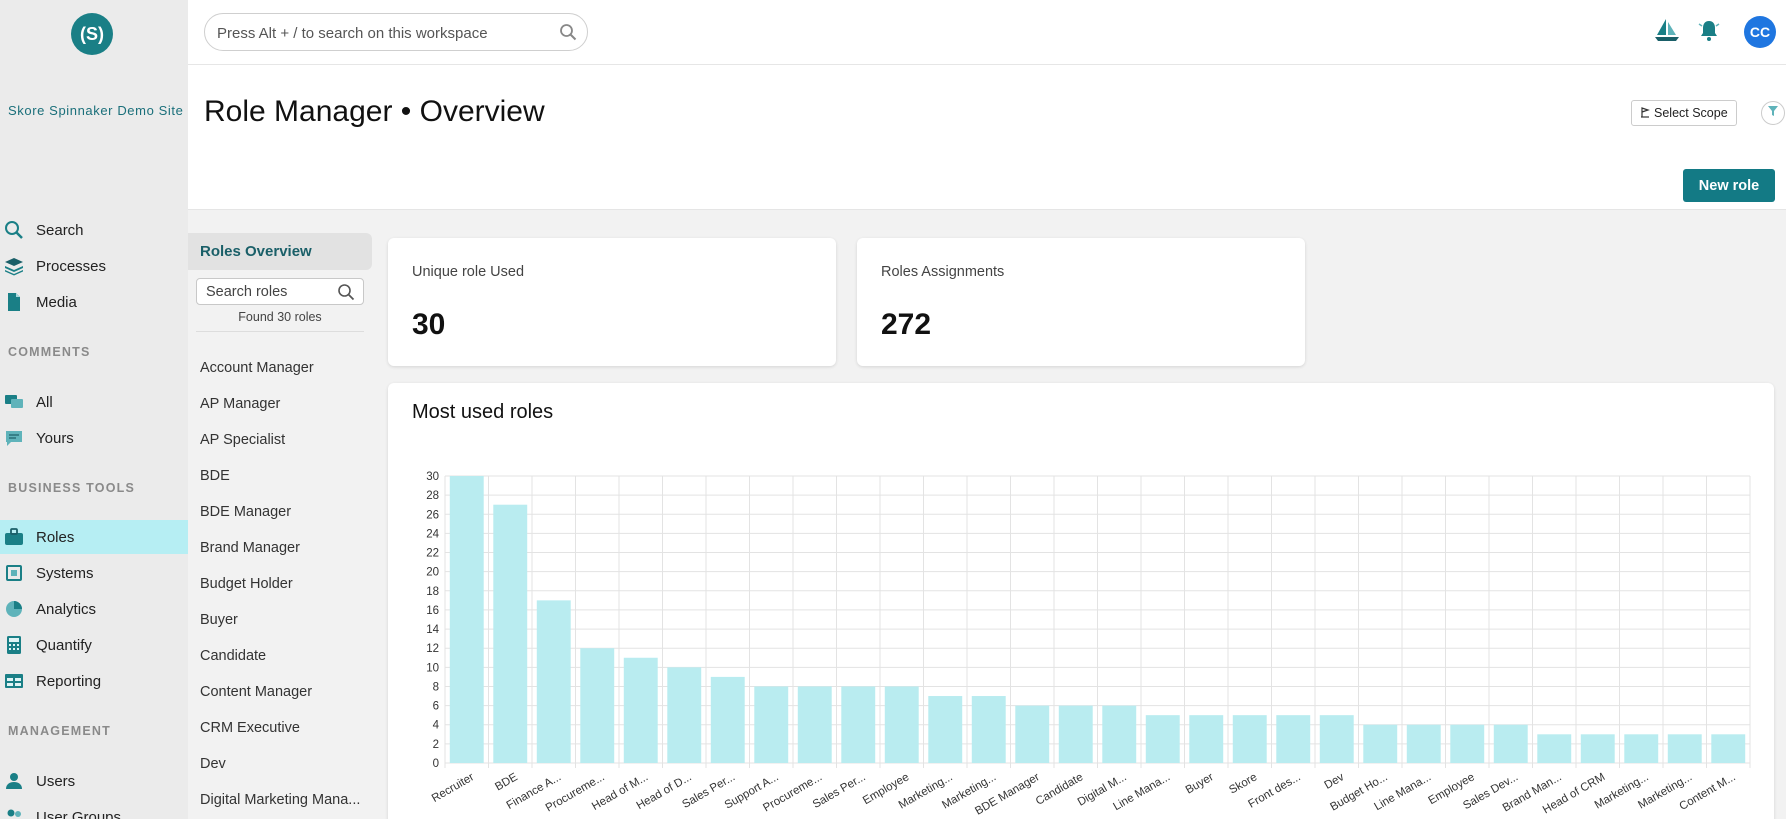 This screenshot has height=819, width=1786. I want to click on site-name: Skore Spinnaker Demo Site, so click(96, 110).